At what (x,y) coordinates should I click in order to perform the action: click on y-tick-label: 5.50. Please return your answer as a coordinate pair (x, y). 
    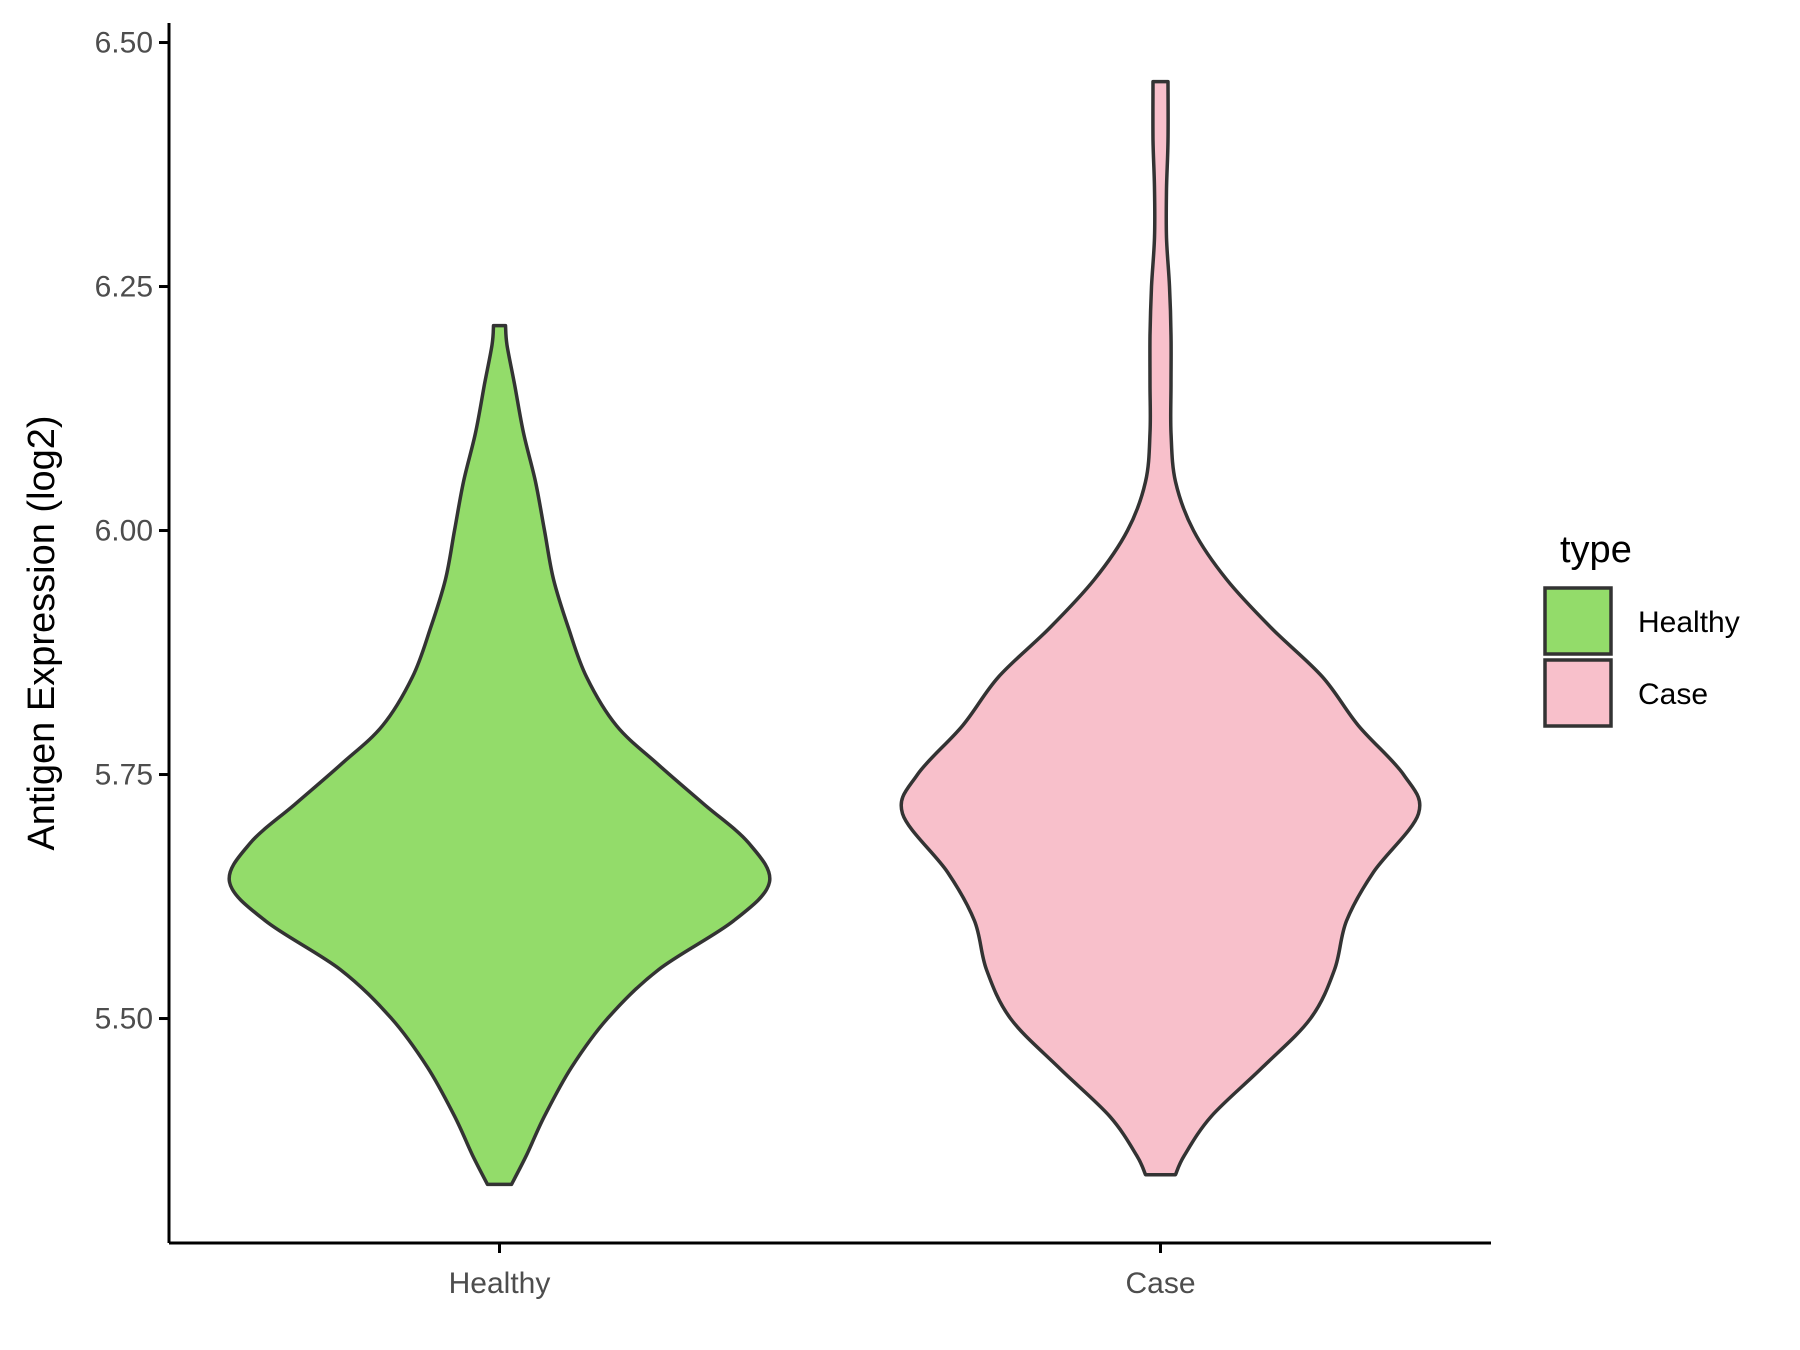
    Looking at the image, I should click on (124, 1019).